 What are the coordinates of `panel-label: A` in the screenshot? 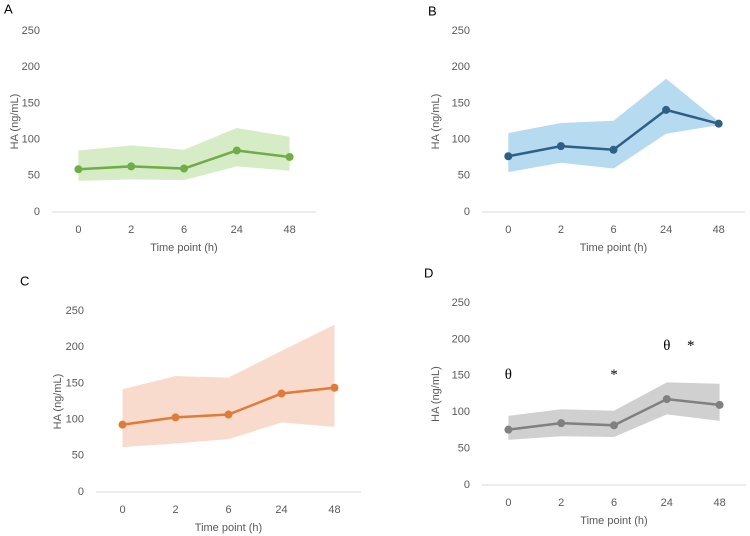 It's located at (8, 8).